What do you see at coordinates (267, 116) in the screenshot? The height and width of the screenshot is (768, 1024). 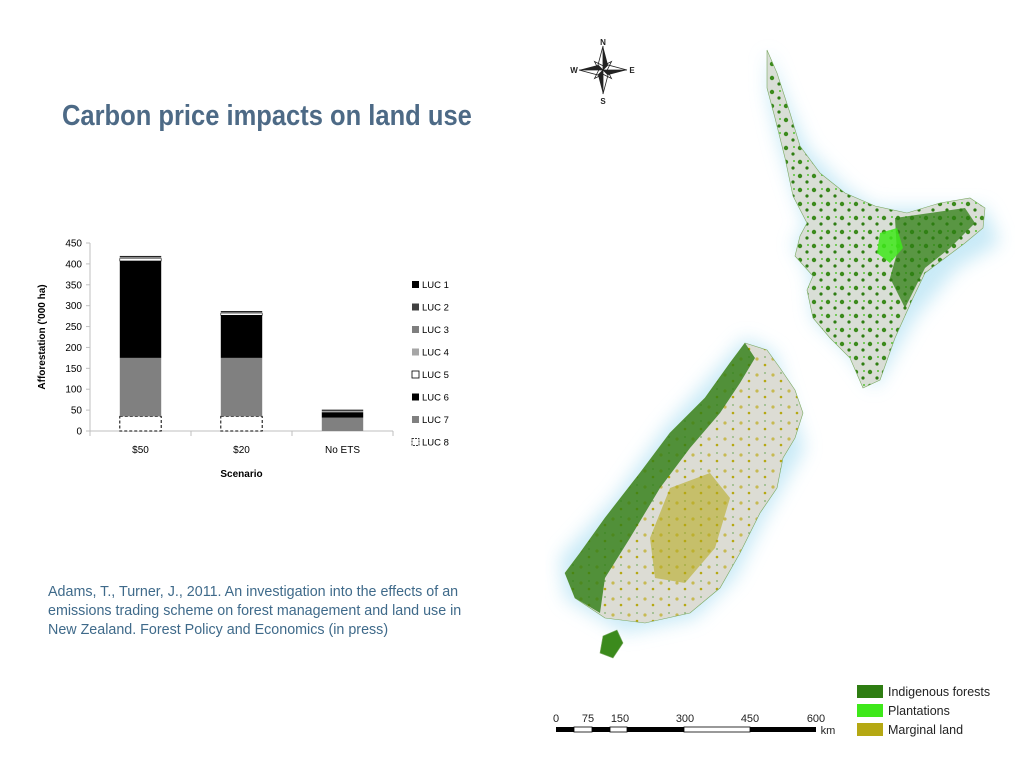 I see `slide-title: Carbon price impacts on land use` at bounding box center [267, 116].